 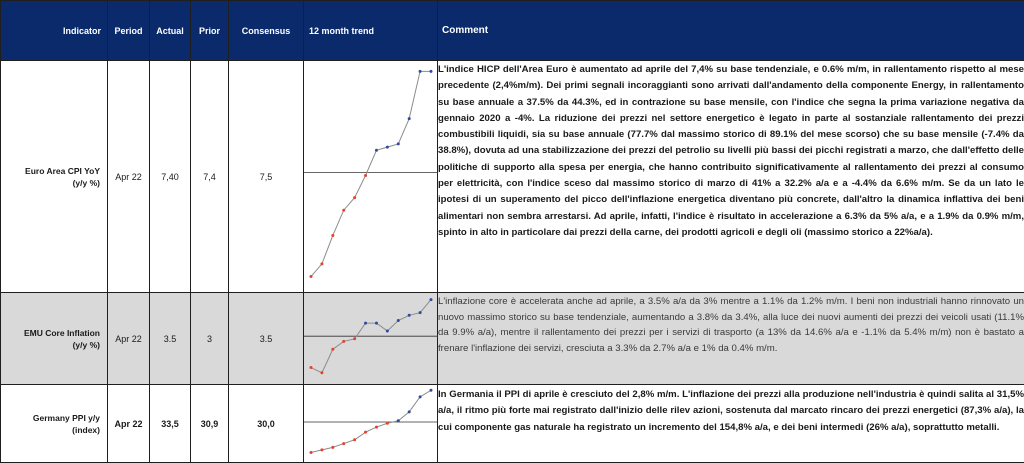 I want to click on consensus-cell: 30,0, so click(x=266, y=424).